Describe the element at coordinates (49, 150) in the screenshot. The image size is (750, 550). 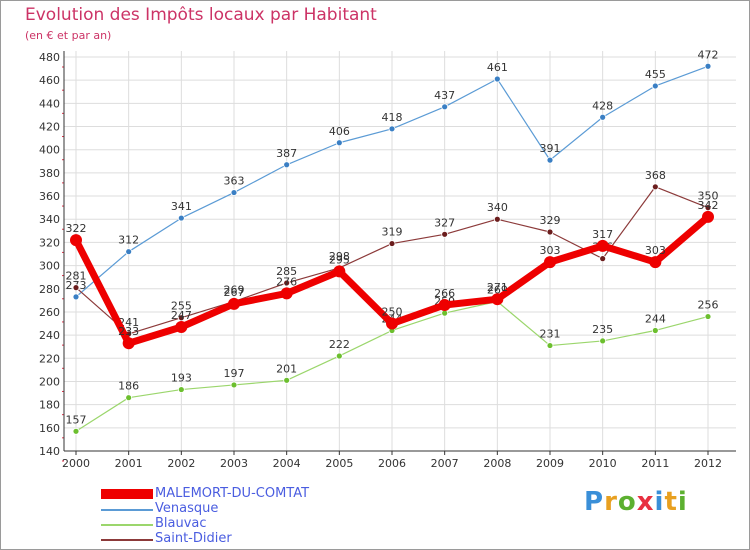
I see `y-tick-label: 400` at that location.